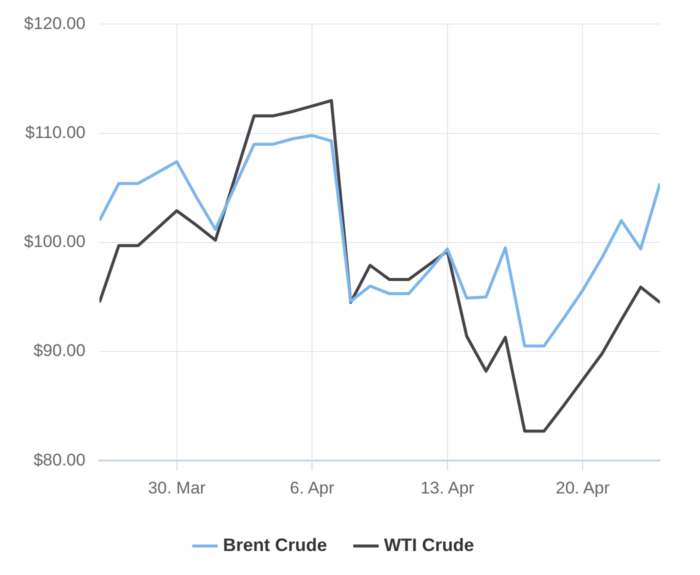 This screenshot has height=575, width=700. I want to click on legend-label: Brent Crude, so click(275, 544).